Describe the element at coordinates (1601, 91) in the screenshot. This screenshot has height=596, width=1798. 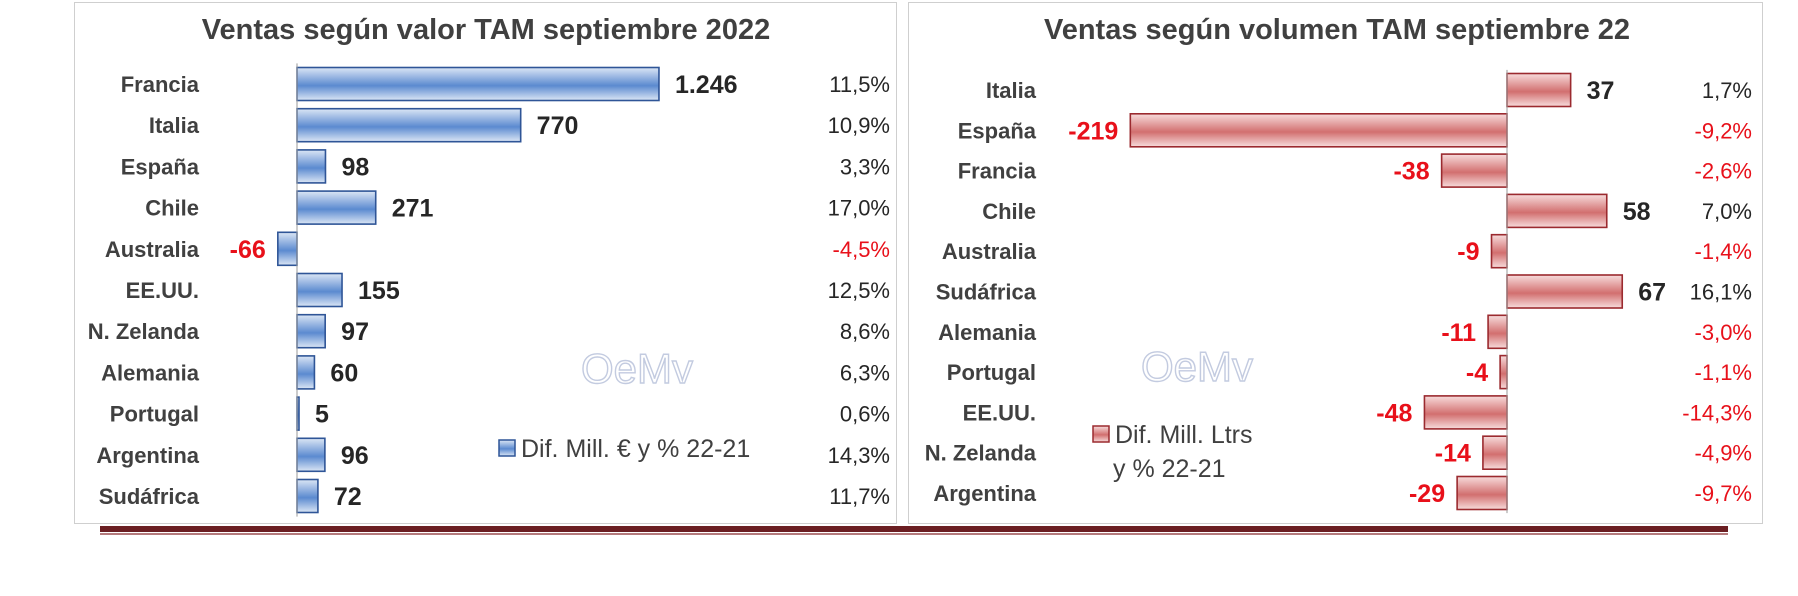
I see `value-label-italia: 37` at that location.